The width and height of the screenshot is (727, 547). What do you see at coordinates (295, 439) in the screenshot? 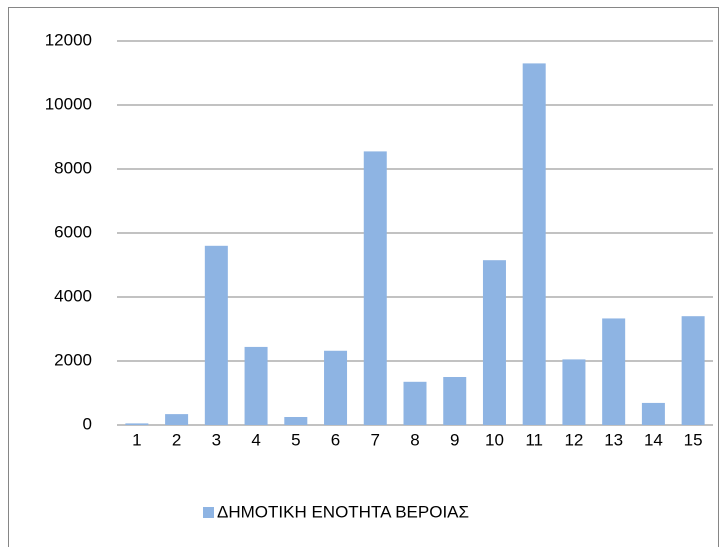
I see `x-tick-label: 5` at bounding box center [295, 439].